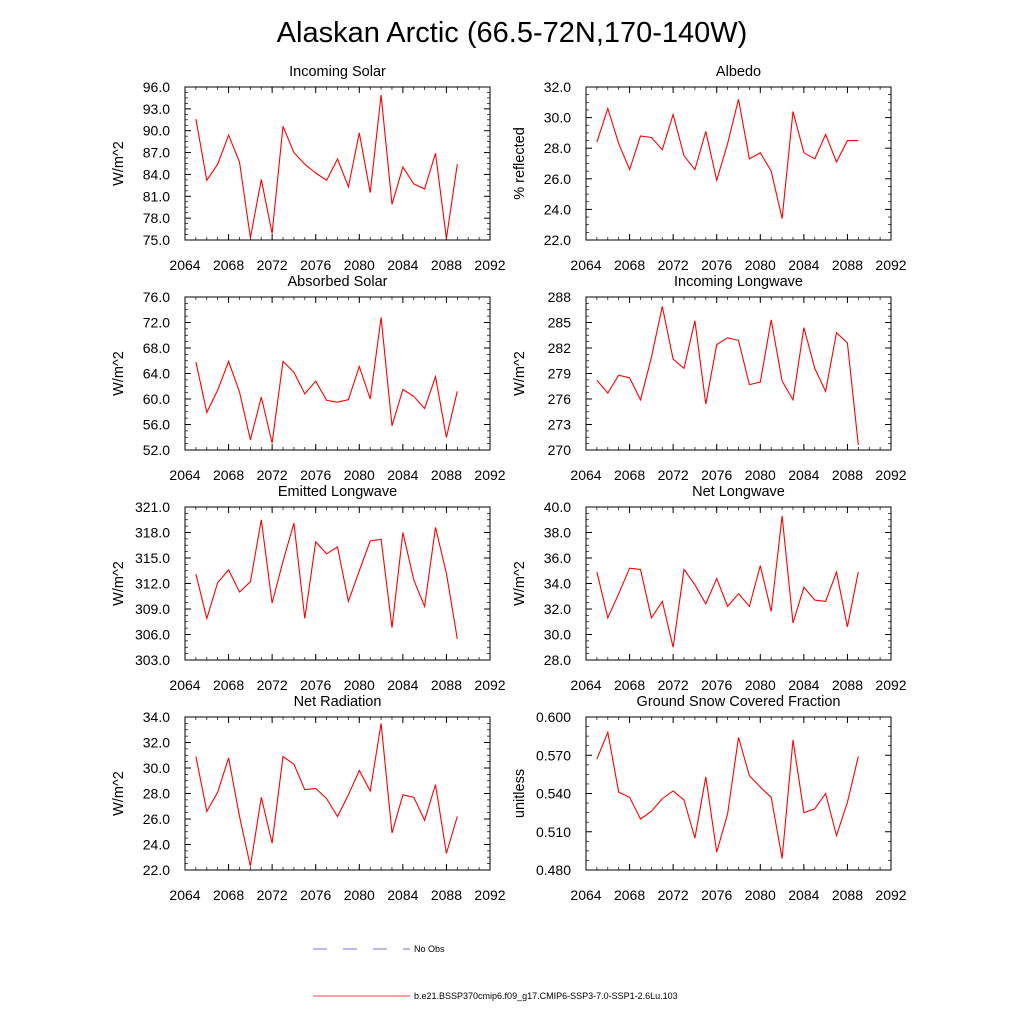 This screenshot has height=1024, width=1024. What do you see at coordinates (738, 282) in the screenshot?
I see `panel-title: Incoming Longwave` at bounding box center [738, 282].